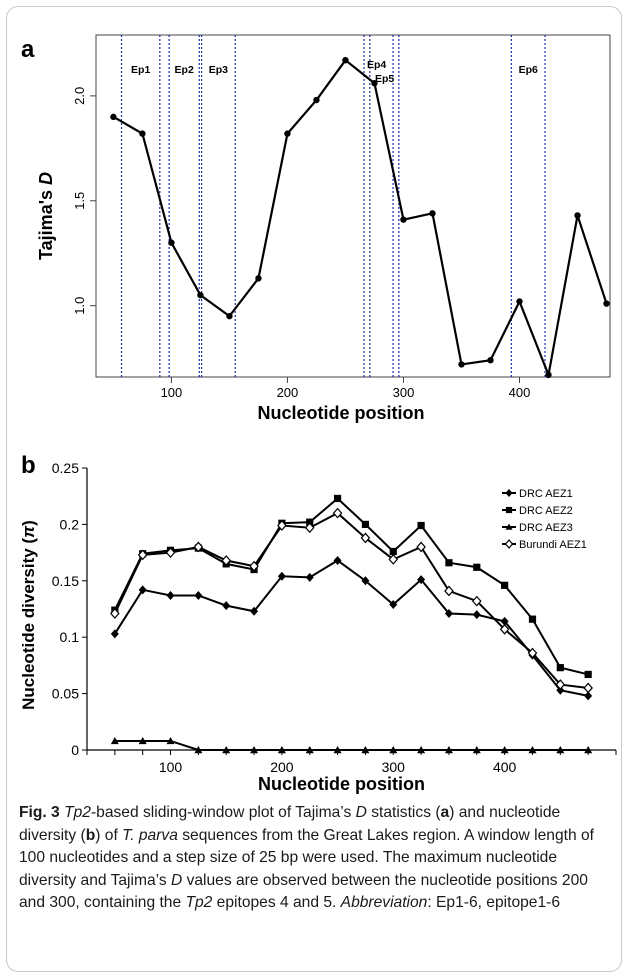 This screenshot has height=979, width=629. What do you see at coordinates (77, 812) in the screenshot?
I see `caption-part: Tp2` at bounding box center [77, 812].